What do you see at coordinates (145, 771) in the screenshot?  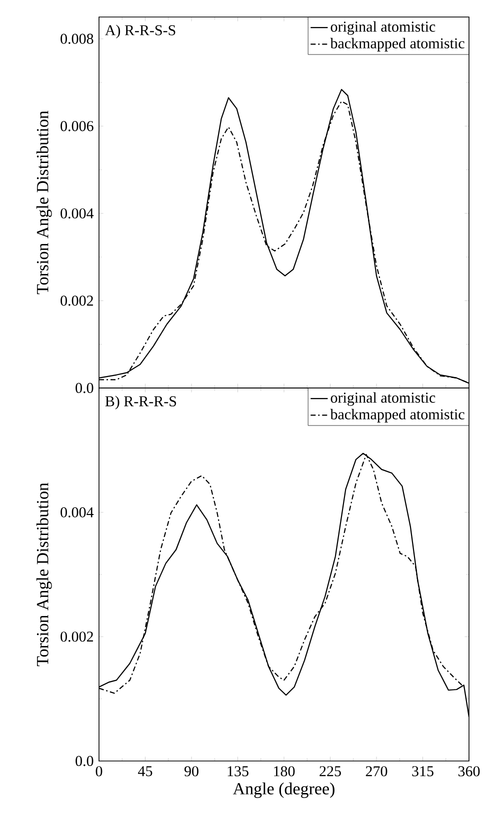 I see `x-tick-label: 45` at bounding box center [145, 771].